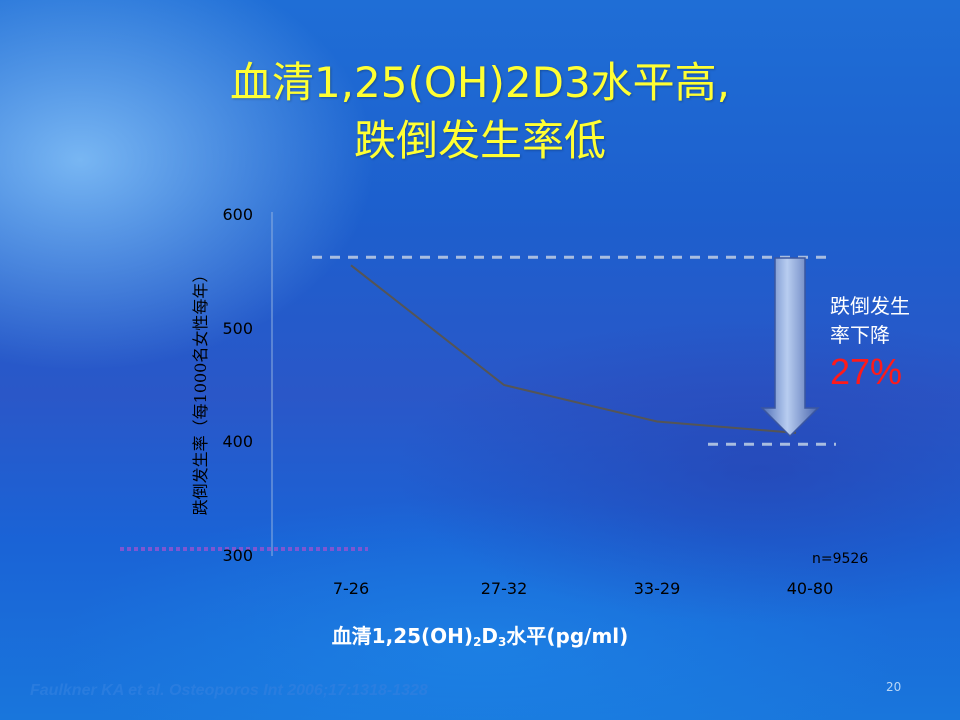 The height and width of the screenshot is (720, 960). Describe the element at coordinates (237, 214) in the screenshot. I see `y-tick-600: 600` at that location.